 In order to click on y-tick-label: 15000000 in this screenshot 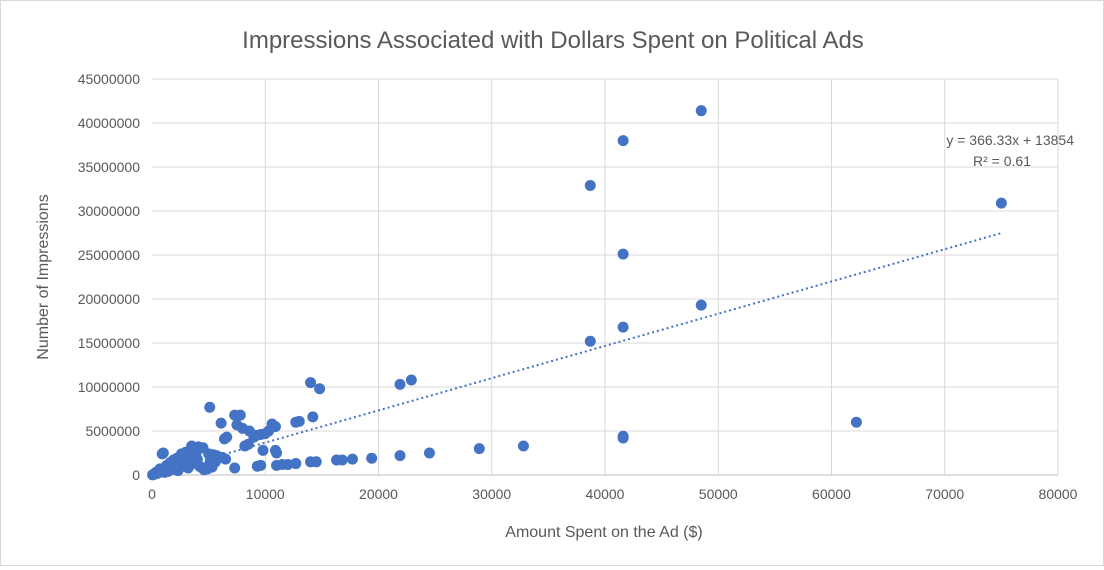, I will do `click(109, 343)`.